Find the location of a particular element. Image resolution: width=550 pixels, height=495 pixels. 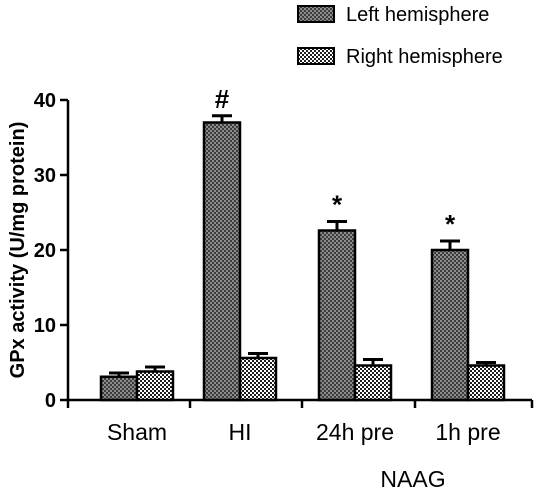

bar-right-24h-pre is located at coordinates (373, 383).